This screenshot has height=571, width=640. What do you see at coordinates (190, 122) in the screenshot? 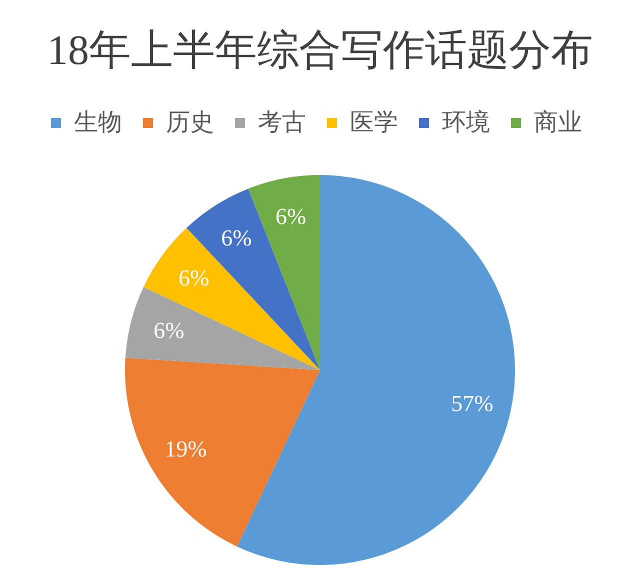
I see `legend-label: 历史` at bounding box center [190, 122].